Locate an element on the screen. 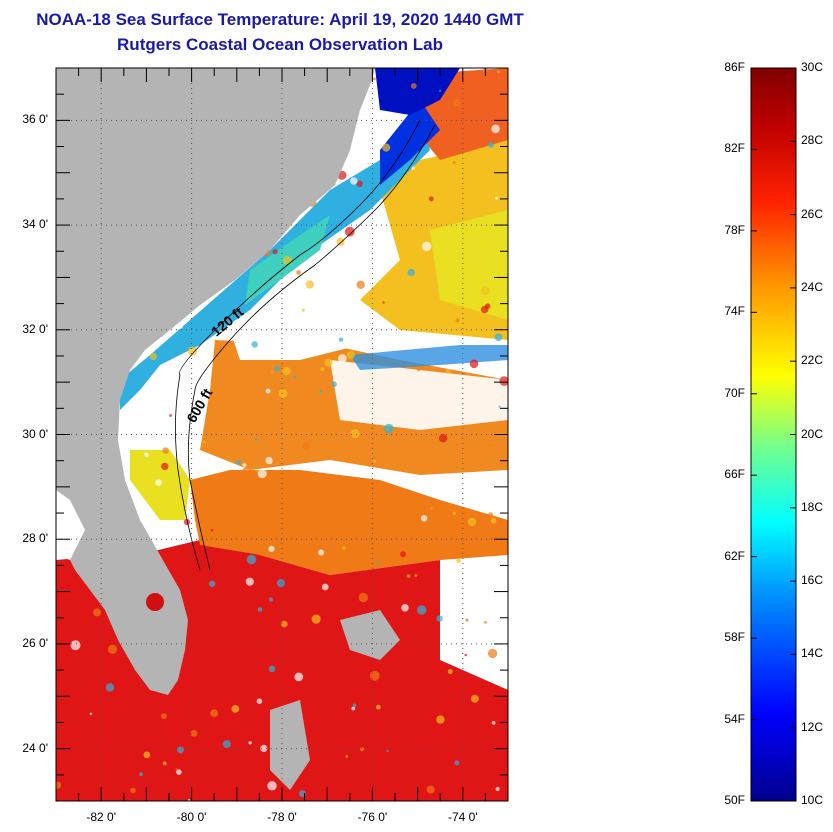  colorbar-celsius-label: 12C is located at coordinates (812, 726).